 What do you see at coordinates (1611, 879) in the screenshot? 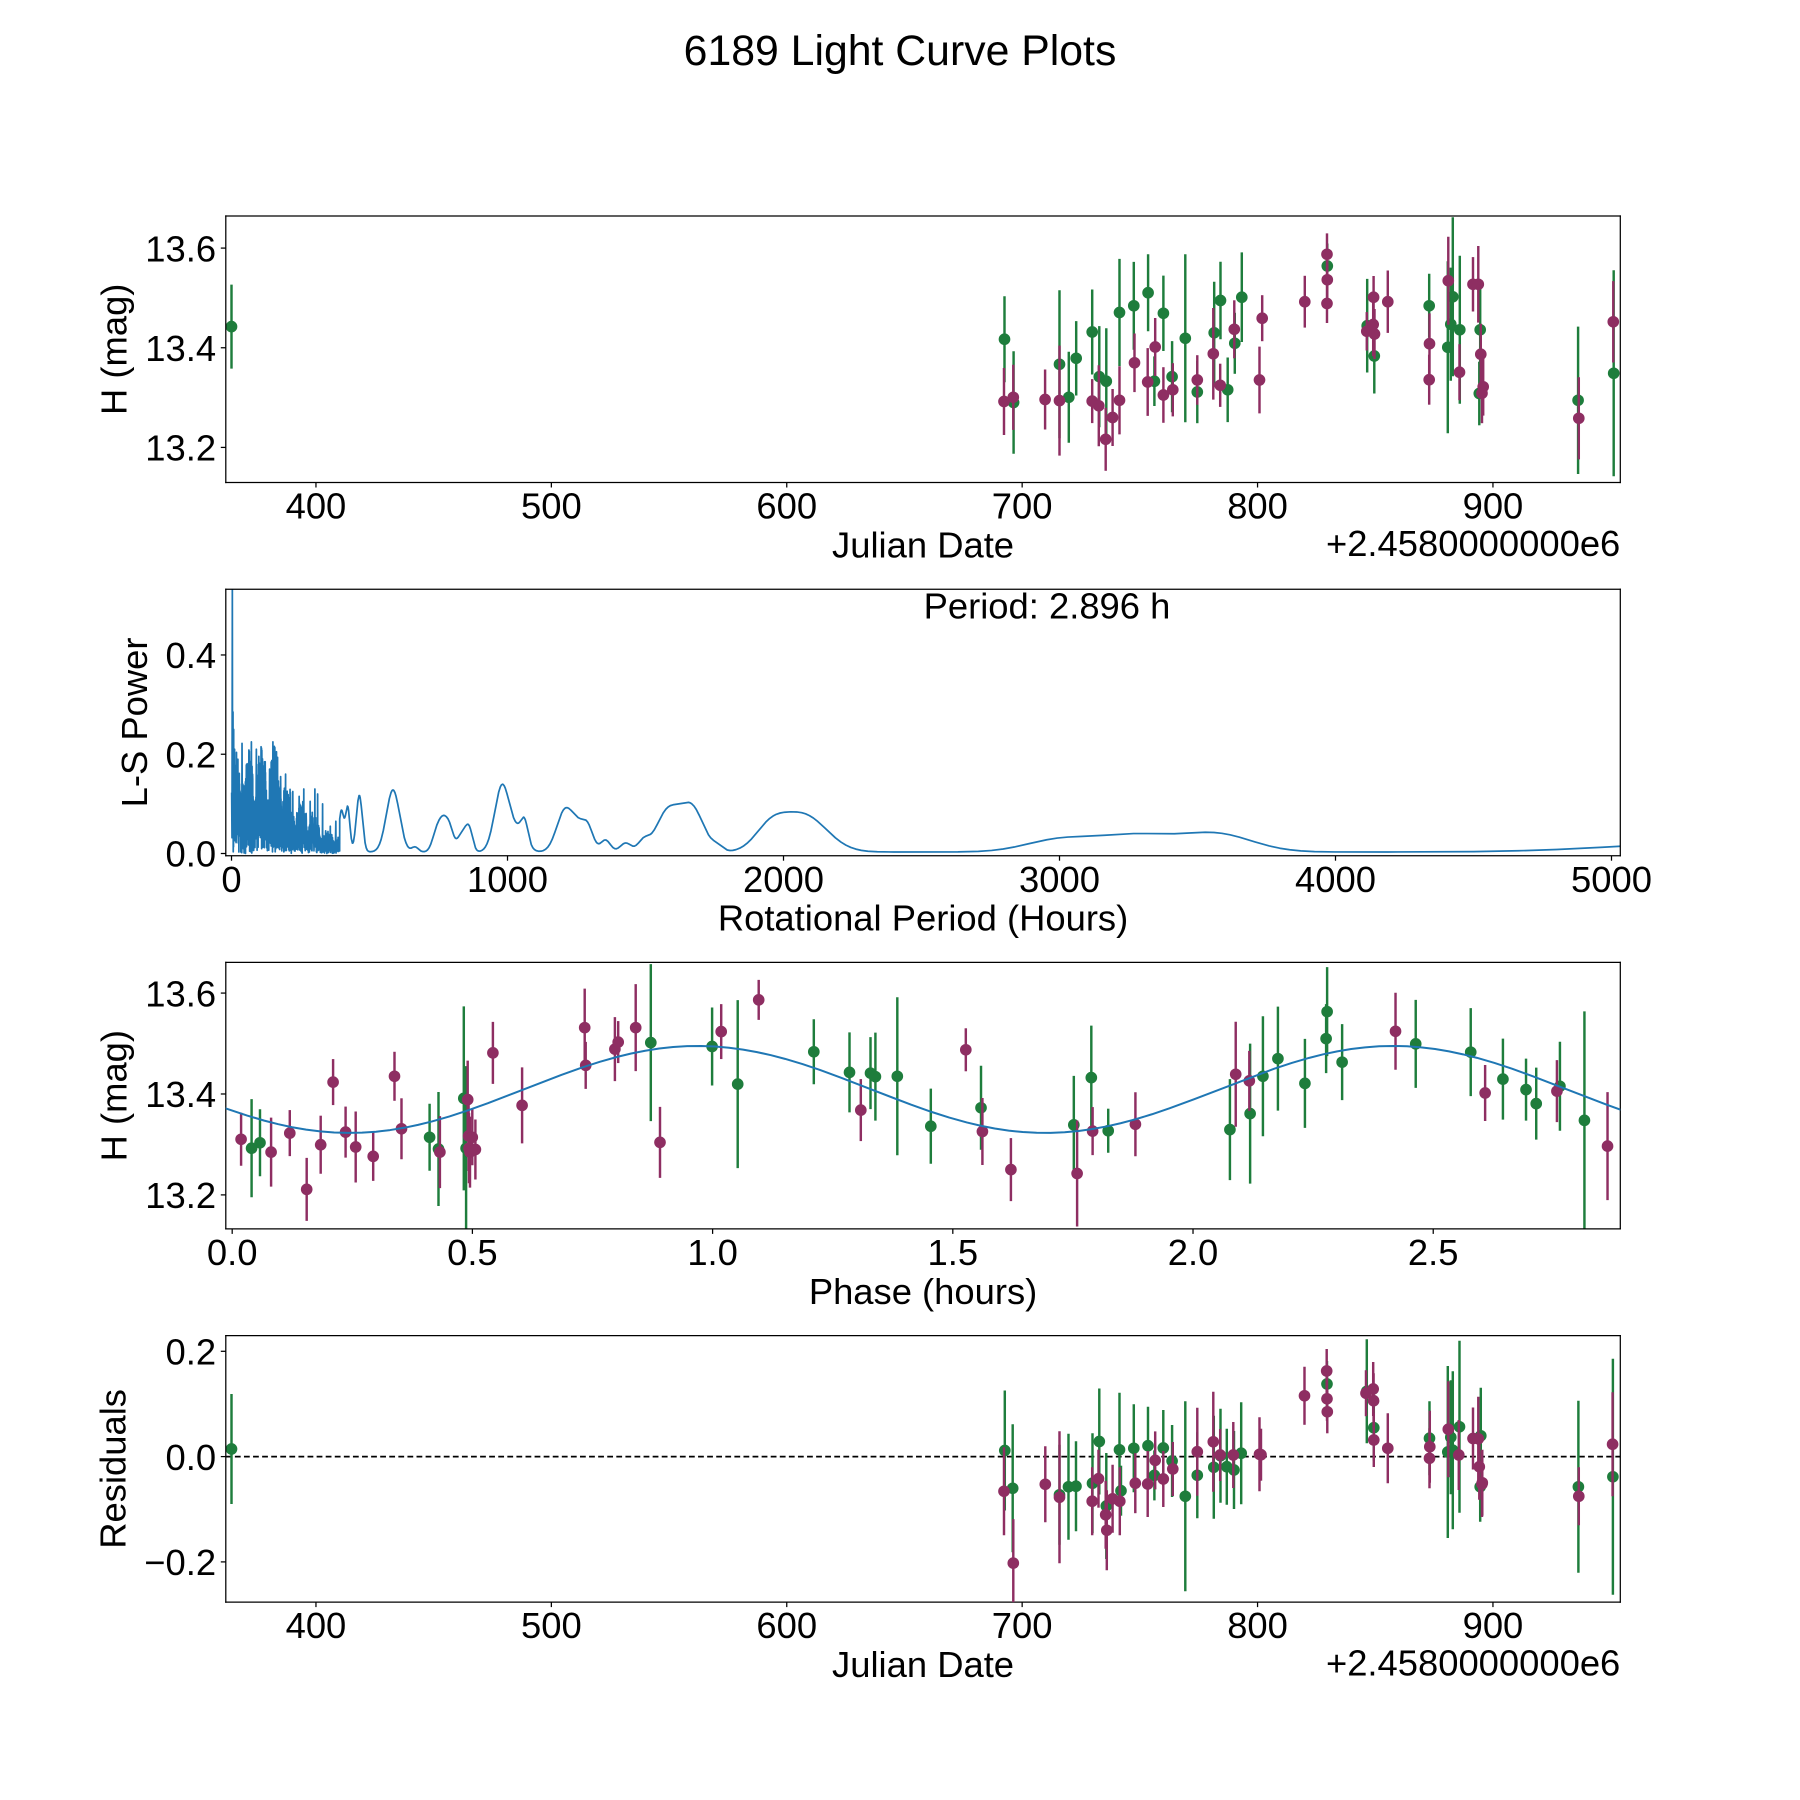
I see `svg-text: 5000` at bounding box center [1611, 879].